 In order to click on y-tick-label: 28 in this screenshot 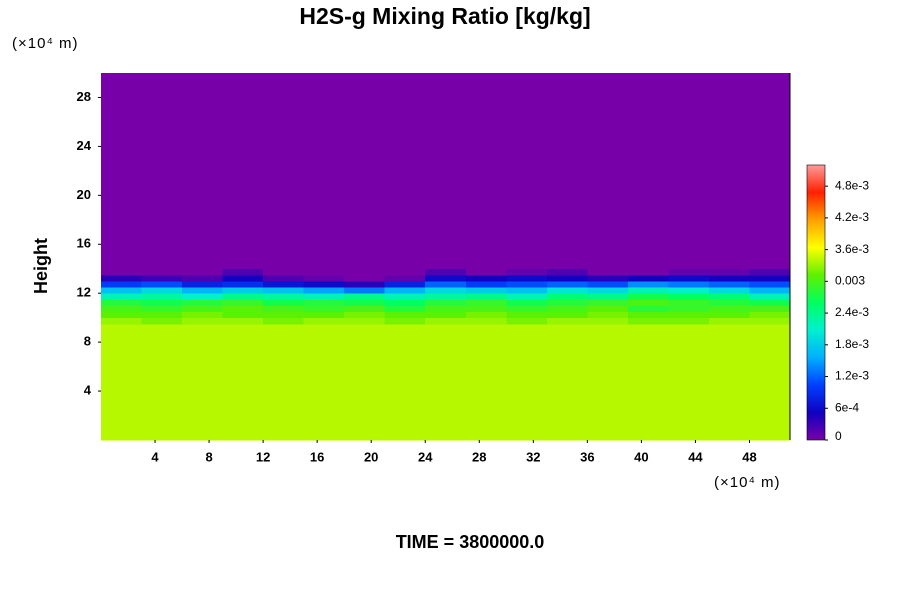, I will do `click(84, 96)`.